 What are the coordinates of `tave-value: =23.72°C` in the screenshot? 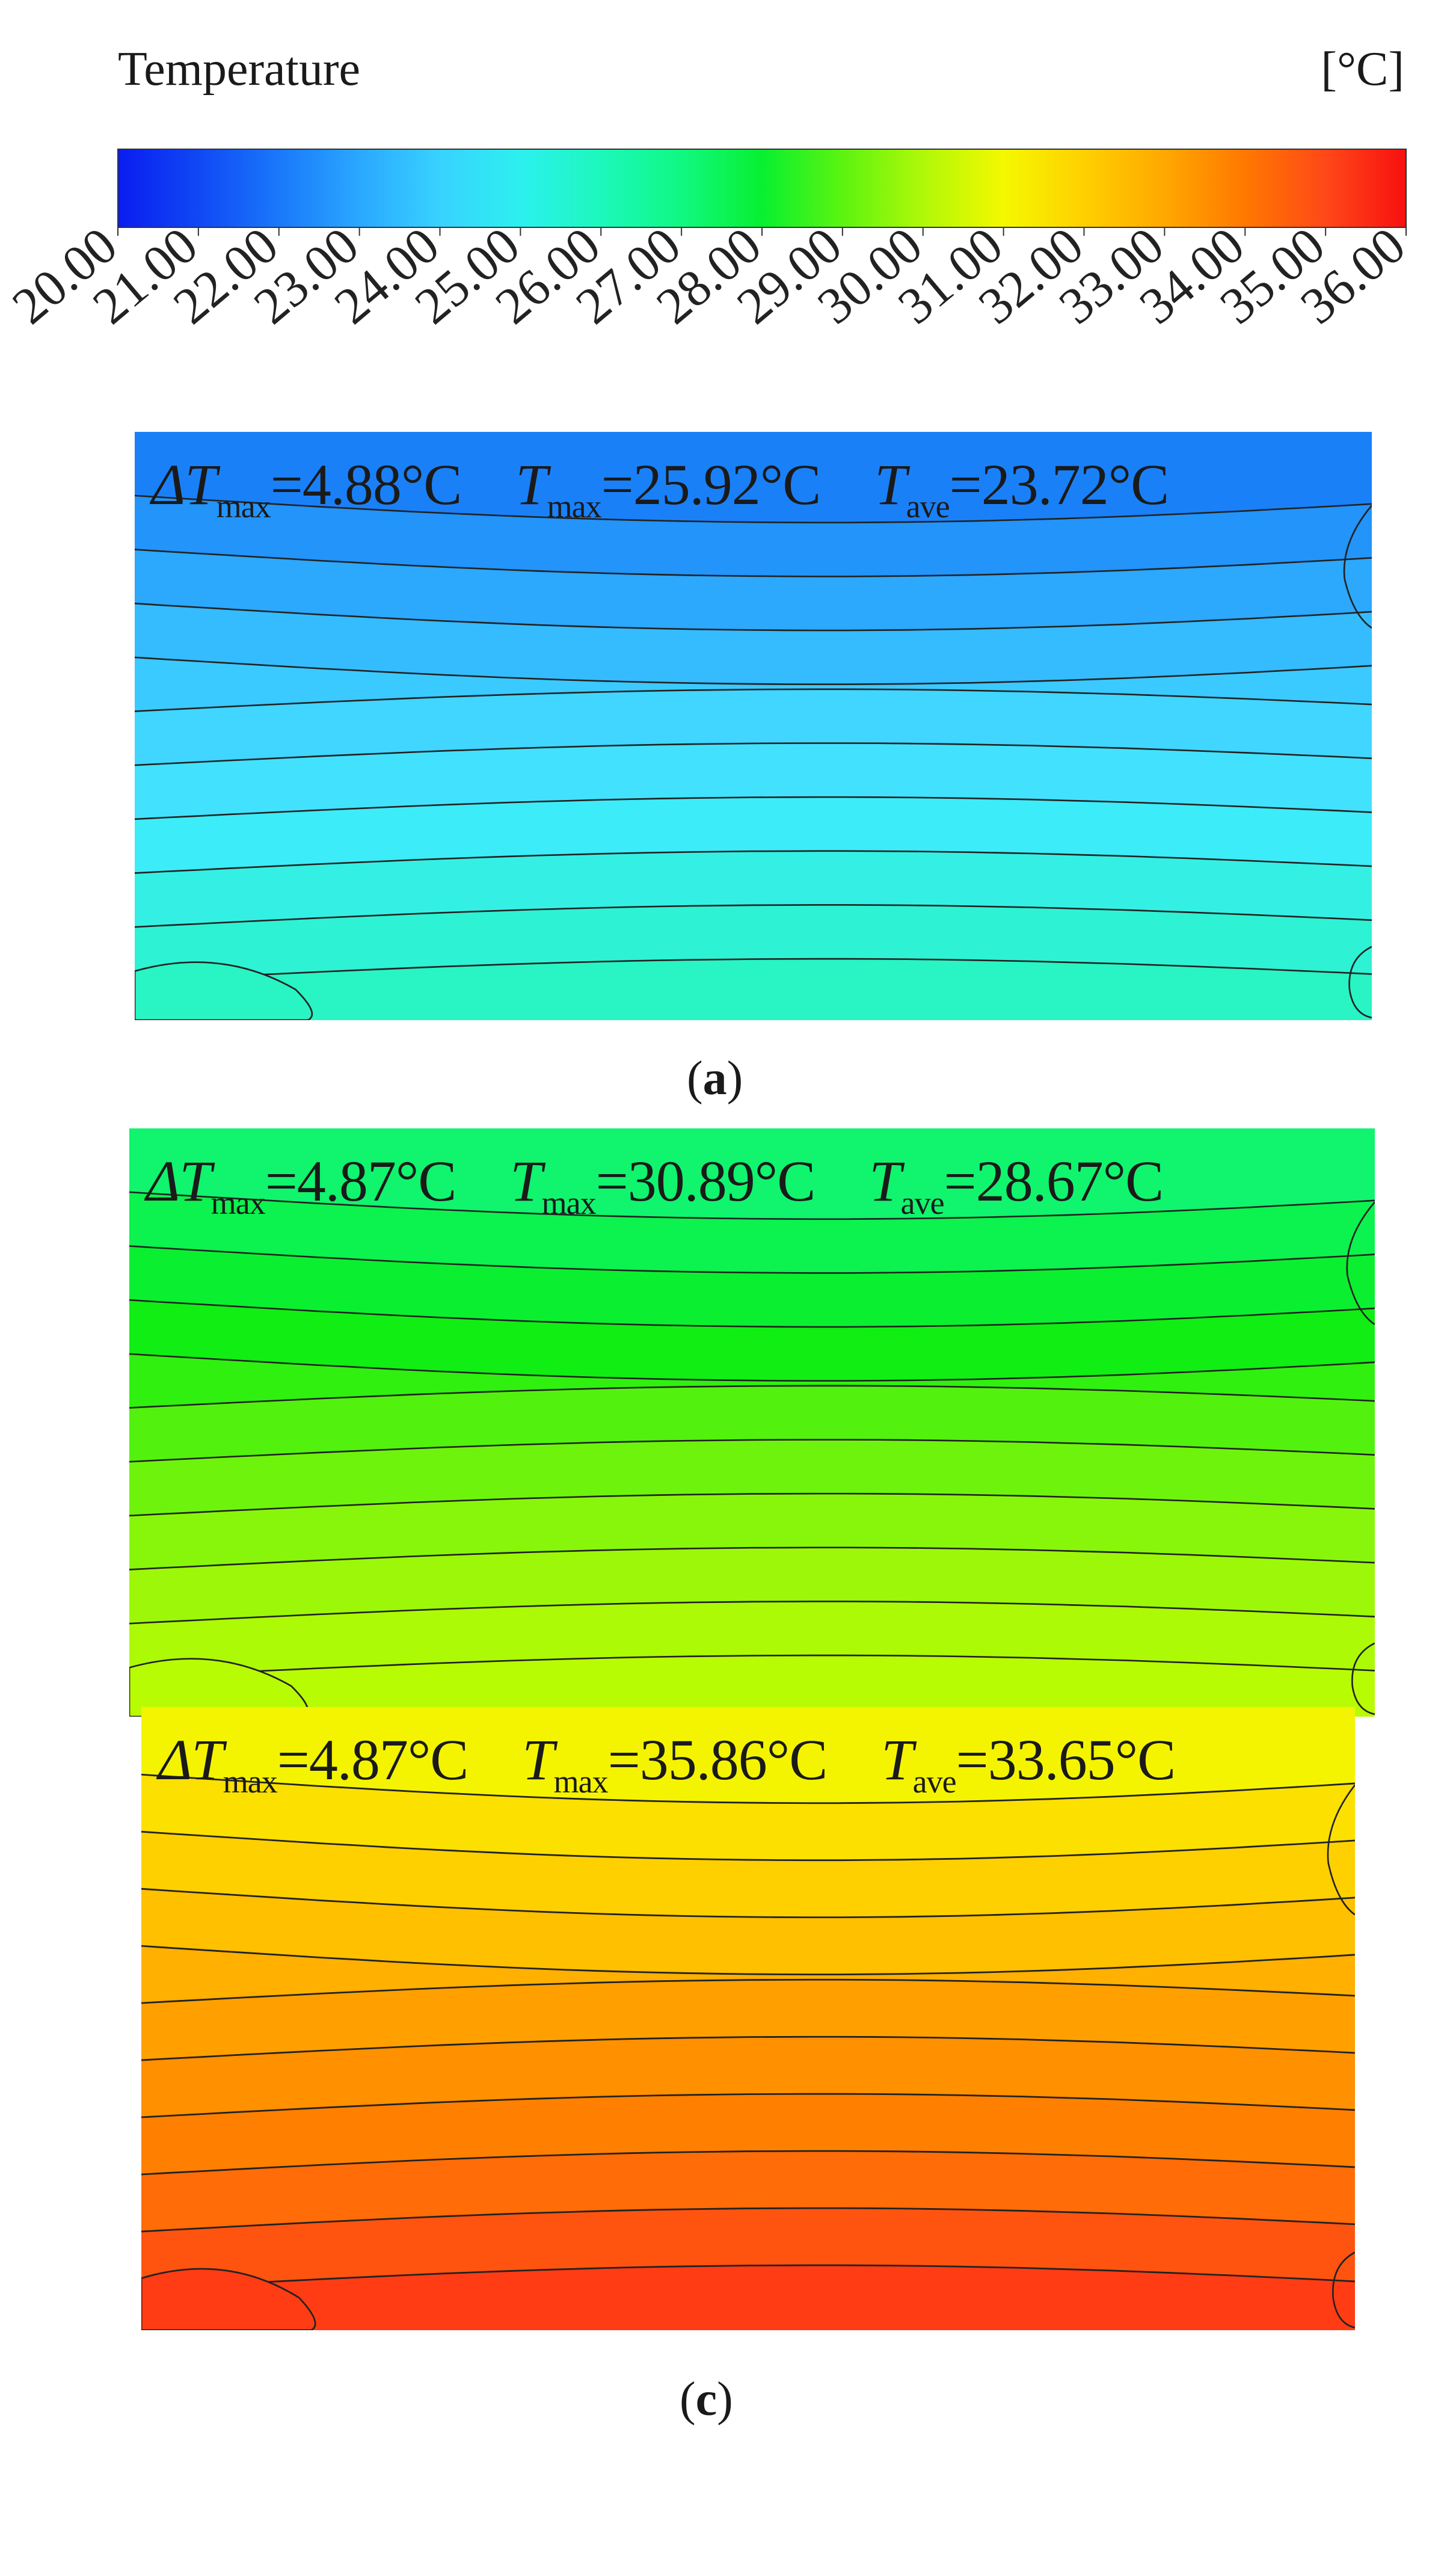 It's located at (1059, 484).